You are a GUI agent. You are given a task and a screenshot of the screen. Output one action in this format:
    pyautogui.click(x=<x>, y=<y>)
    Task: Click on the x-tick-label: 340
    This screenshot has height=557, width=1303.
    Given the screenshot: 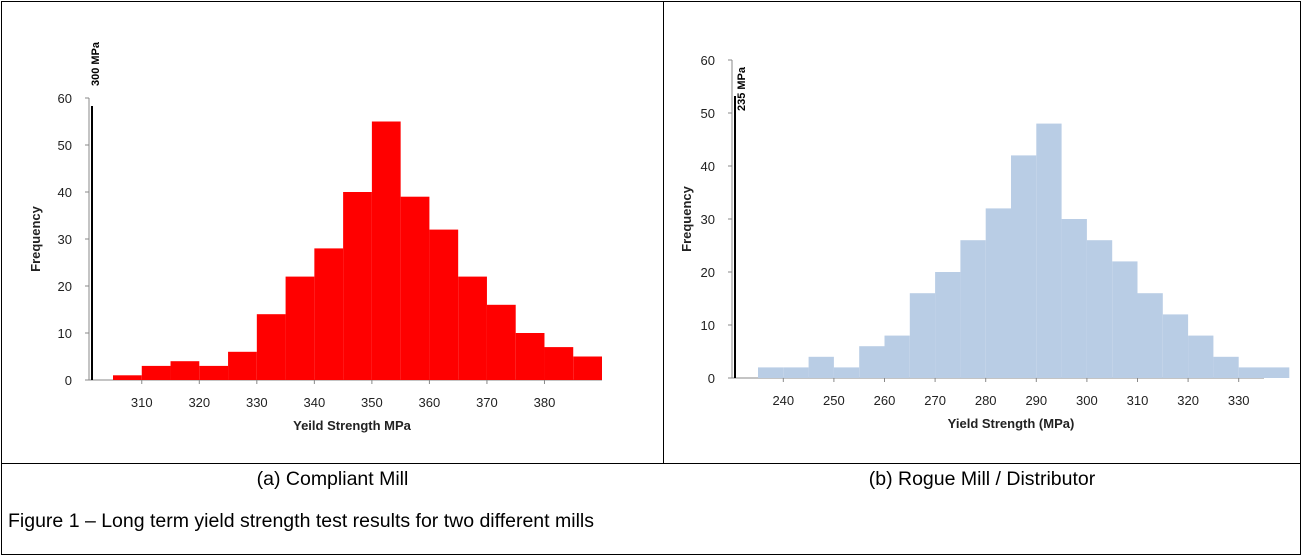 What is the action you would take?
    pyautogui.click(x=315, y=402)
    